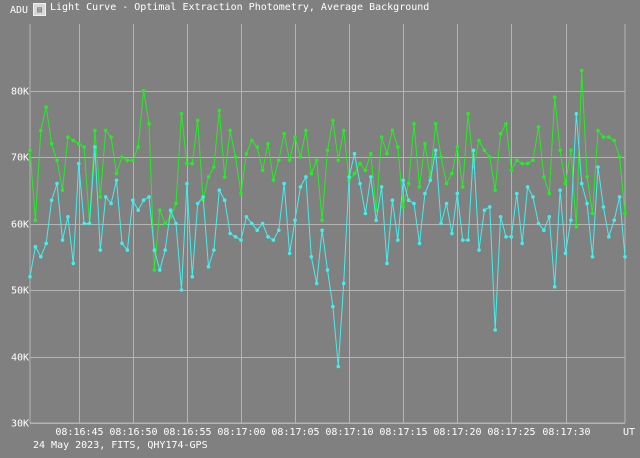  Describe the element at coordinates (20, 291) in the screenshot. I see `y-tick-label: 50K` at that location.